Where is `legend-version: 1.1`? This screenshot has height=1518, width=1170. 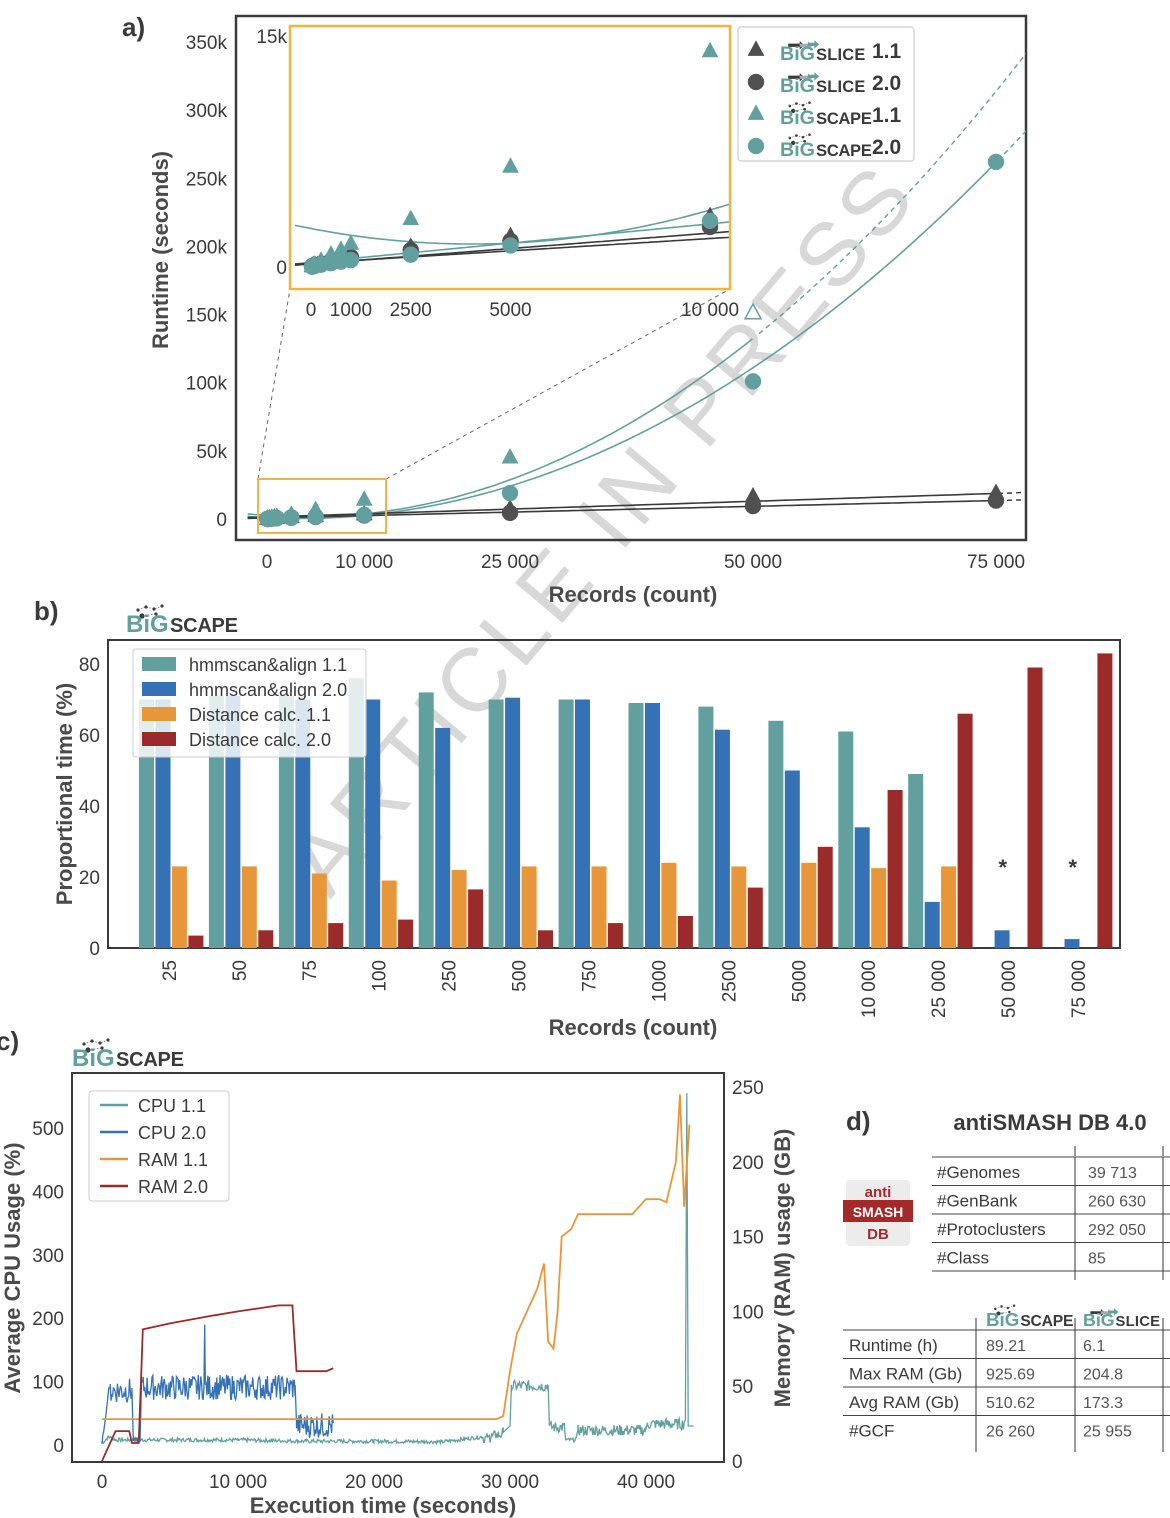 legend-version: 1.1 is located at coordinates (887, 115).